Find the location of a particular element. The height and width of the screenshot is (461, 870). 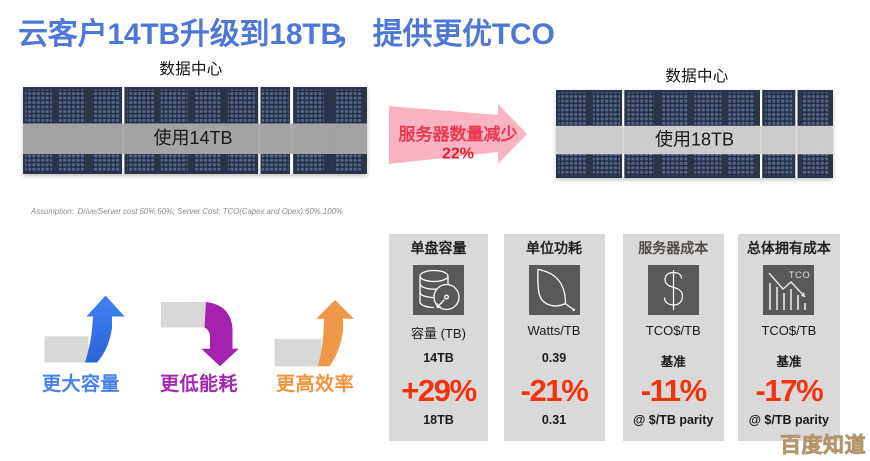

svg-text: 服务器数量减少 is located at coordinates (458, 134).